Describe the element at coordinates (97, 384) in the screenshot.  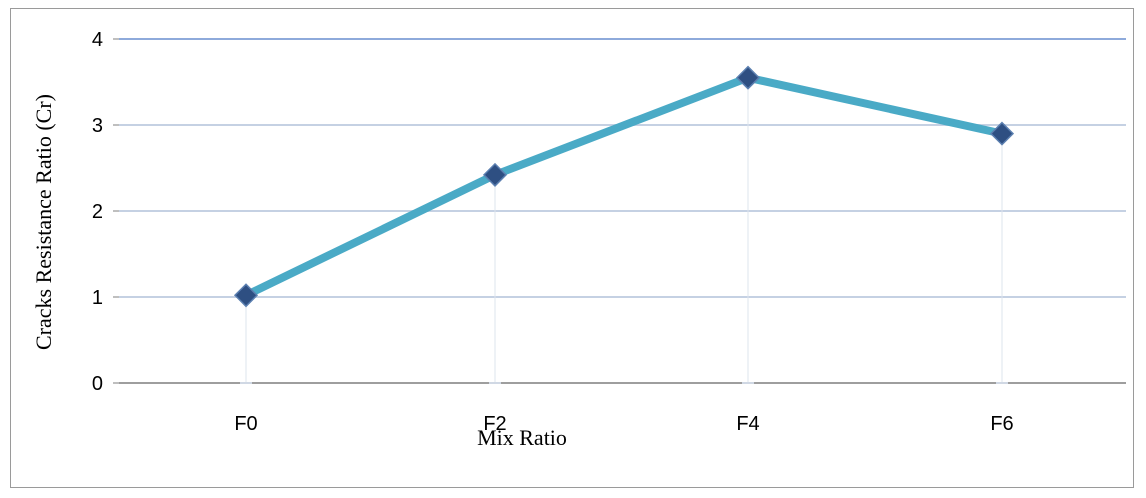
I see `y-tick-label: 0` at that location.